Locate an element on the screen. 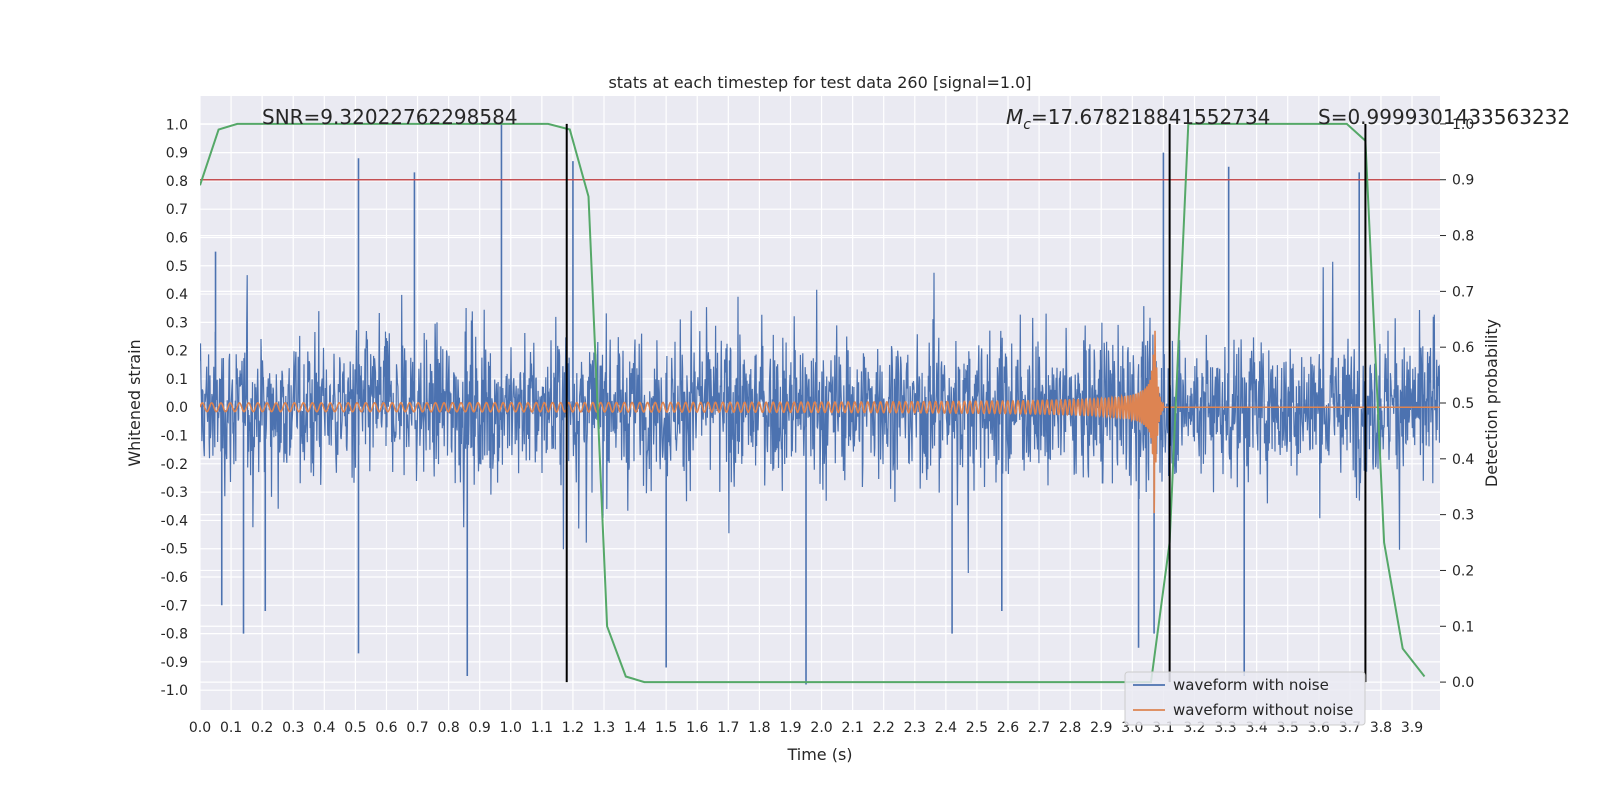  x-tick-label: 1.1 is located at coordinates (542, 728).